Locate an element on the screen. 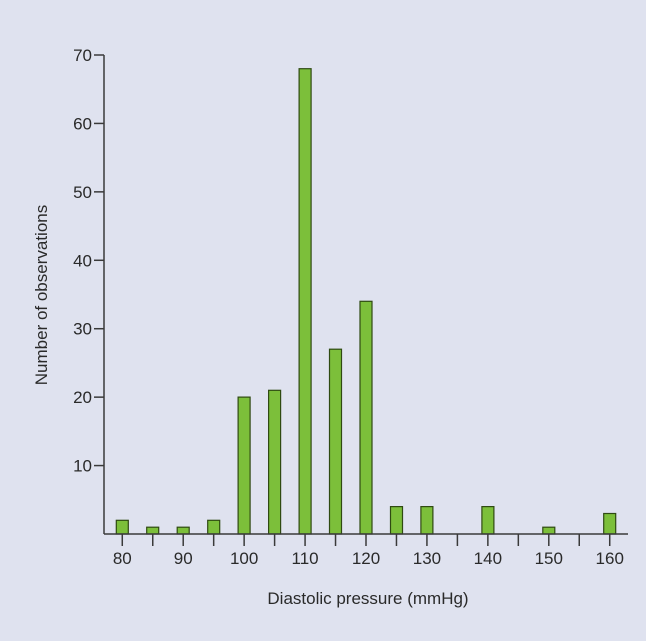 The width and height of the screenshot is (646, 641). y-tick-label-20: 20 is located at coordinates (82, 397).